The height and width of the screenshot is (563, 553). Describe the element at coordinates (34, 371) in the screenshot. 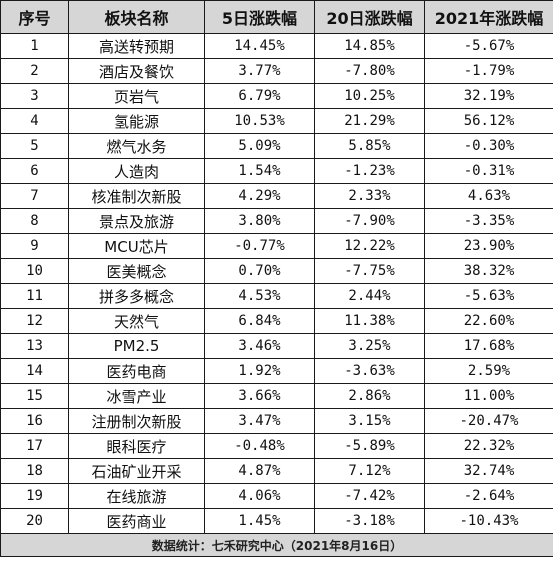

I see `row-index: 14` at that location.